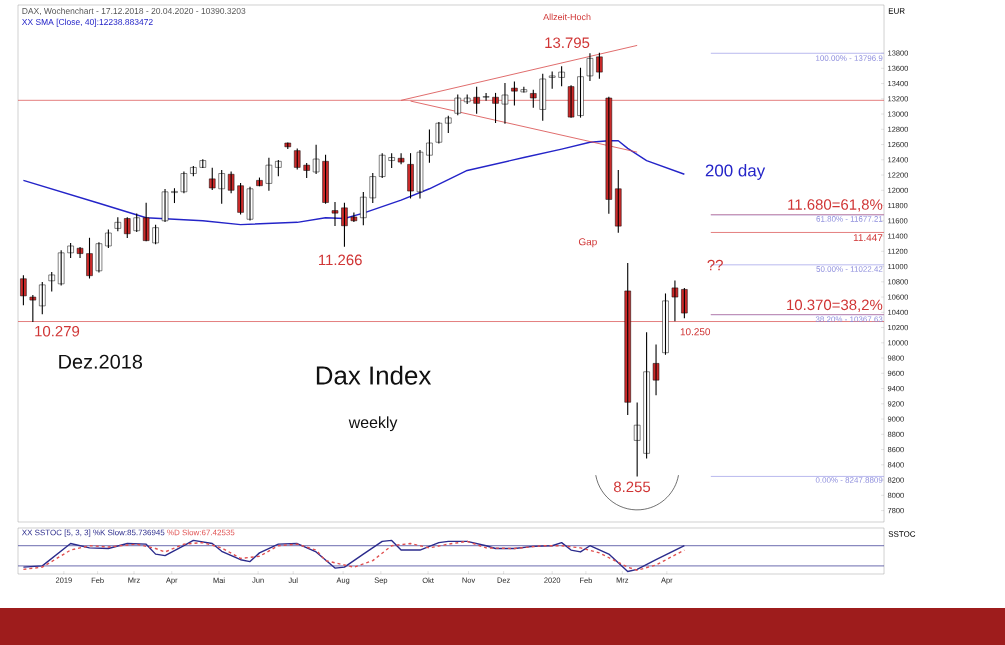  Describe the element at coordinates (735, 172) in the screenshot. I see `annotation: 200 day` at that location.